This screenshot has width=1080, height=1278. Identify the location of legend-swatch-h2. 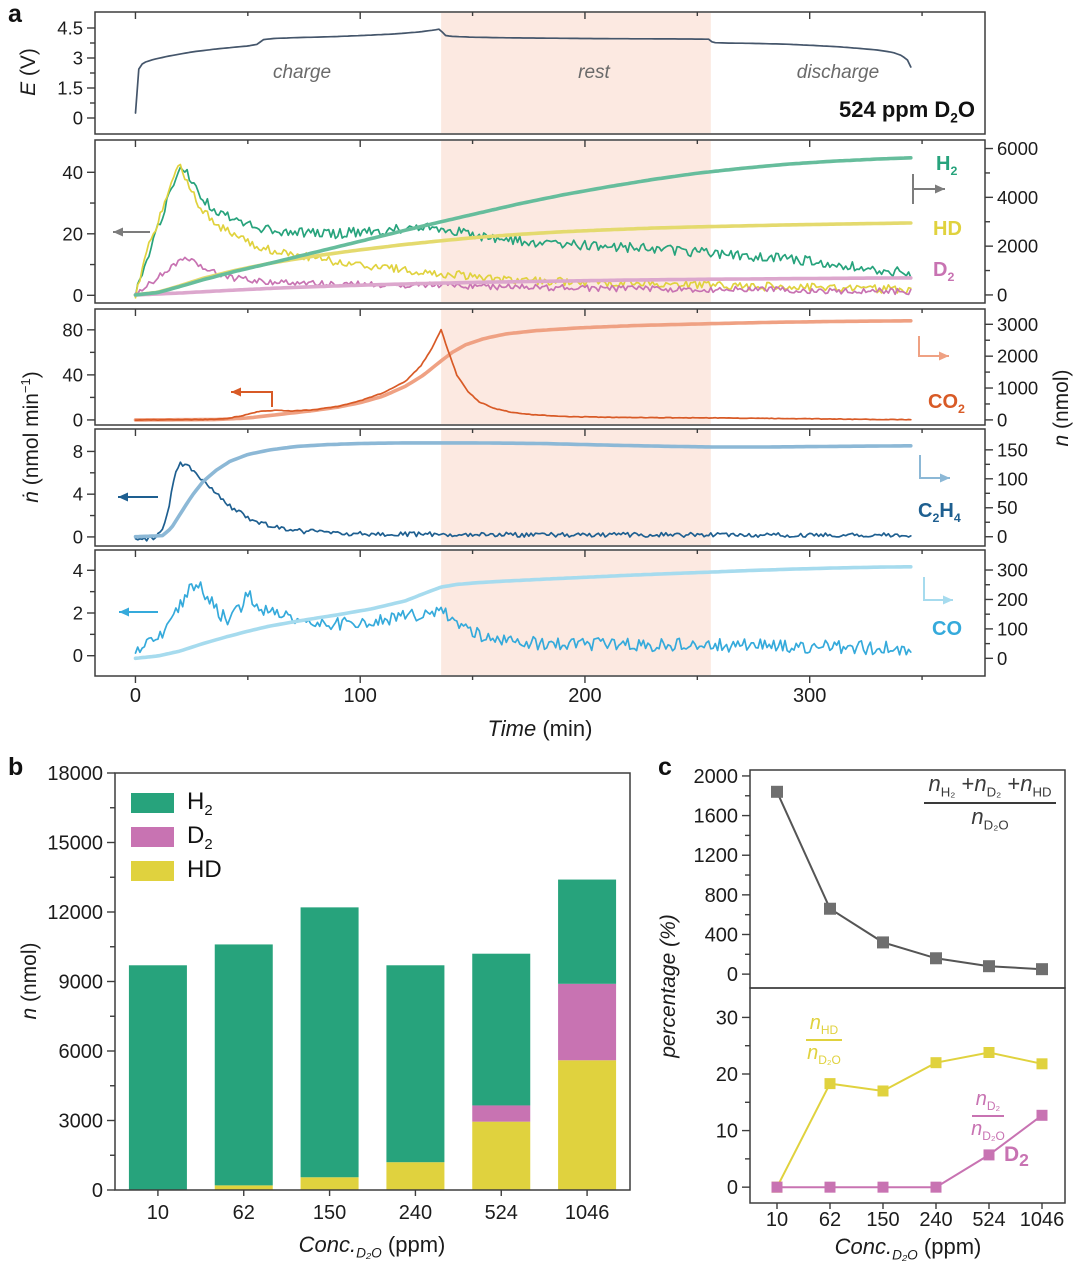
(152, 803).